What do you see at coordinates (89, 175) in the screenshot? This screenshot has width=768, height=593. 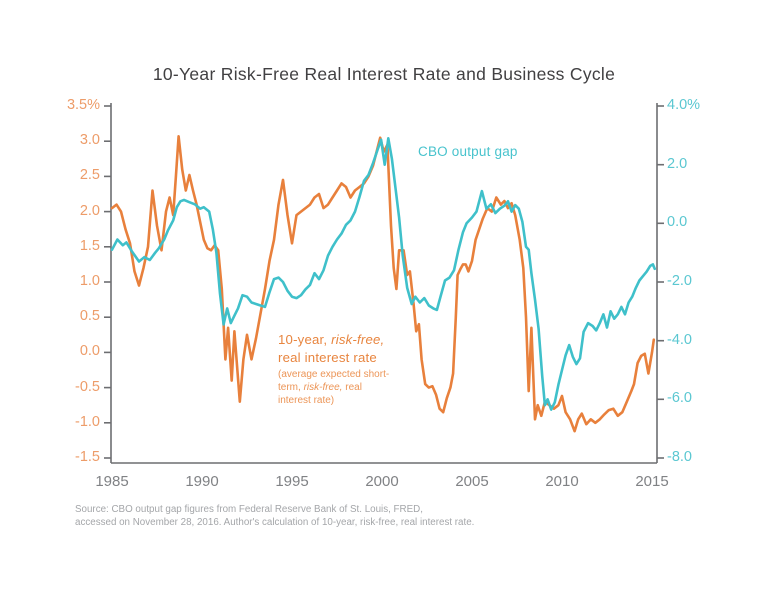 I see `left-axis-tick-label: 2.5` at bounding box center [89, 175].